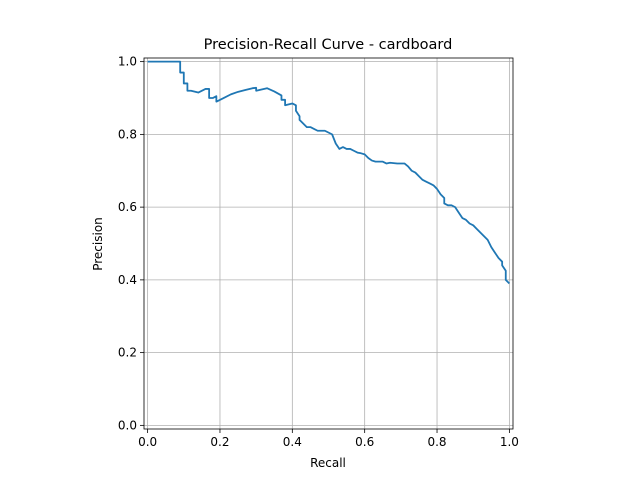 The height and width of the screenshot is (480, 640). Describe the element at coordinates (127, 207) in the screenshot. I see `y-tick-label: 0.6` at that location.